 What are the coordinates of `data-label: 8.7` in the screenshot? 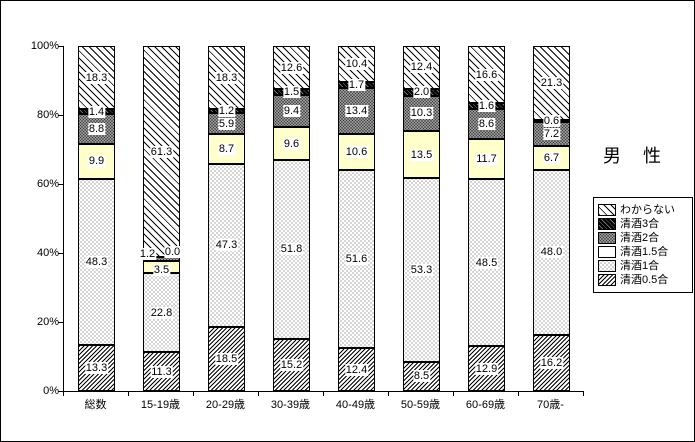 It's located at (226, 148).